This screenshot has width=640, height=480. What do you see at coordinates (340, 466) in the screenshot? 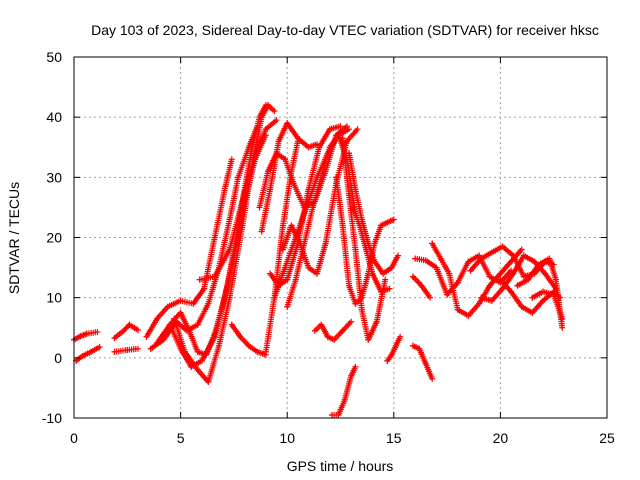
I see `x-axis-label: GPS time / hours` at bounding box center [340, 466].